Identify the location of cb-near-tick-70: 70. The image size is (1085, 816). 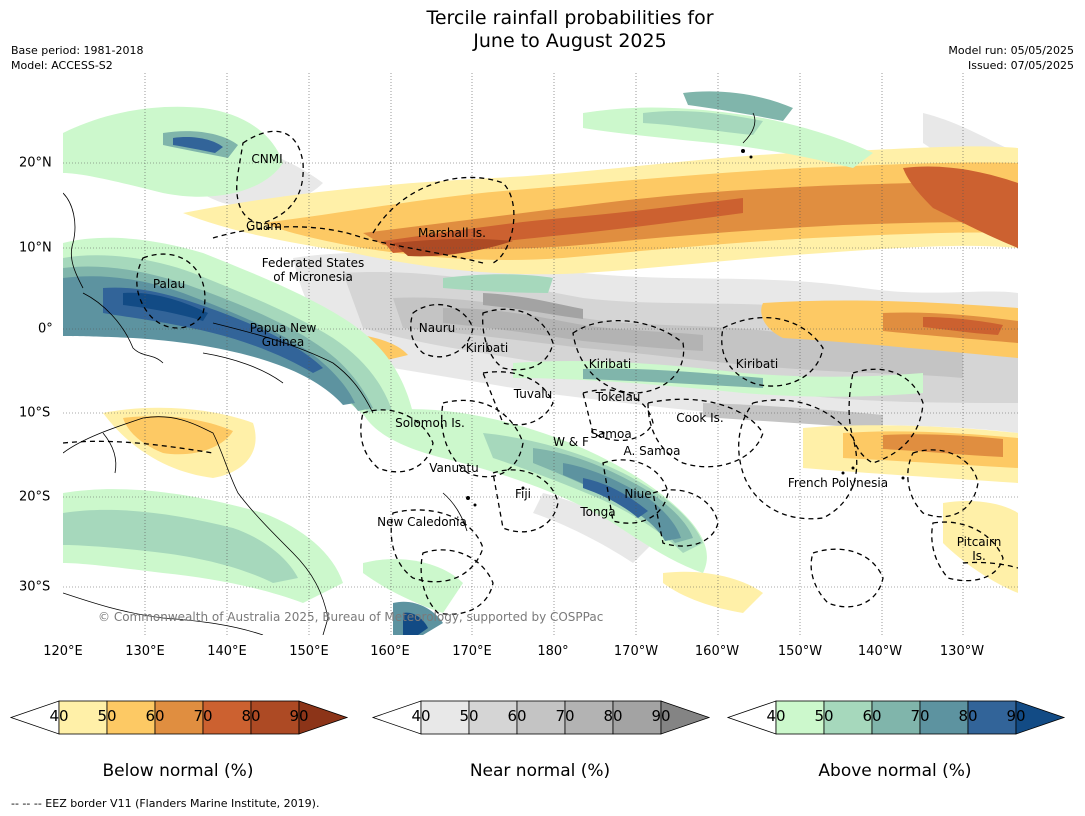
(565, 716).